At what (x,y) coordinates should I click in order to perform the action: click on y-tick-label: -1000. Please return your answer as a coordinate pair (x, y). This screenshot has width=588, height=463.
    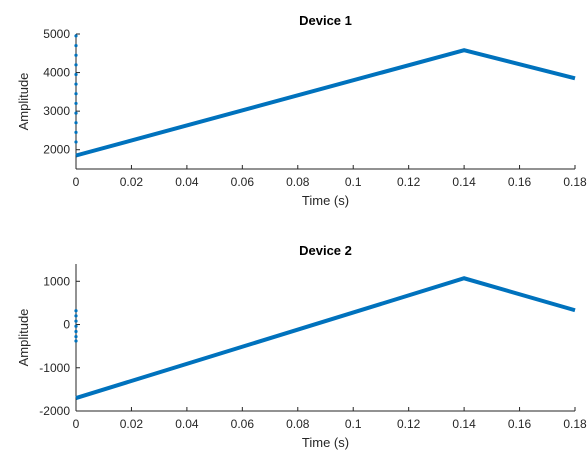
    Looking at the image, I should click on (54, 368).